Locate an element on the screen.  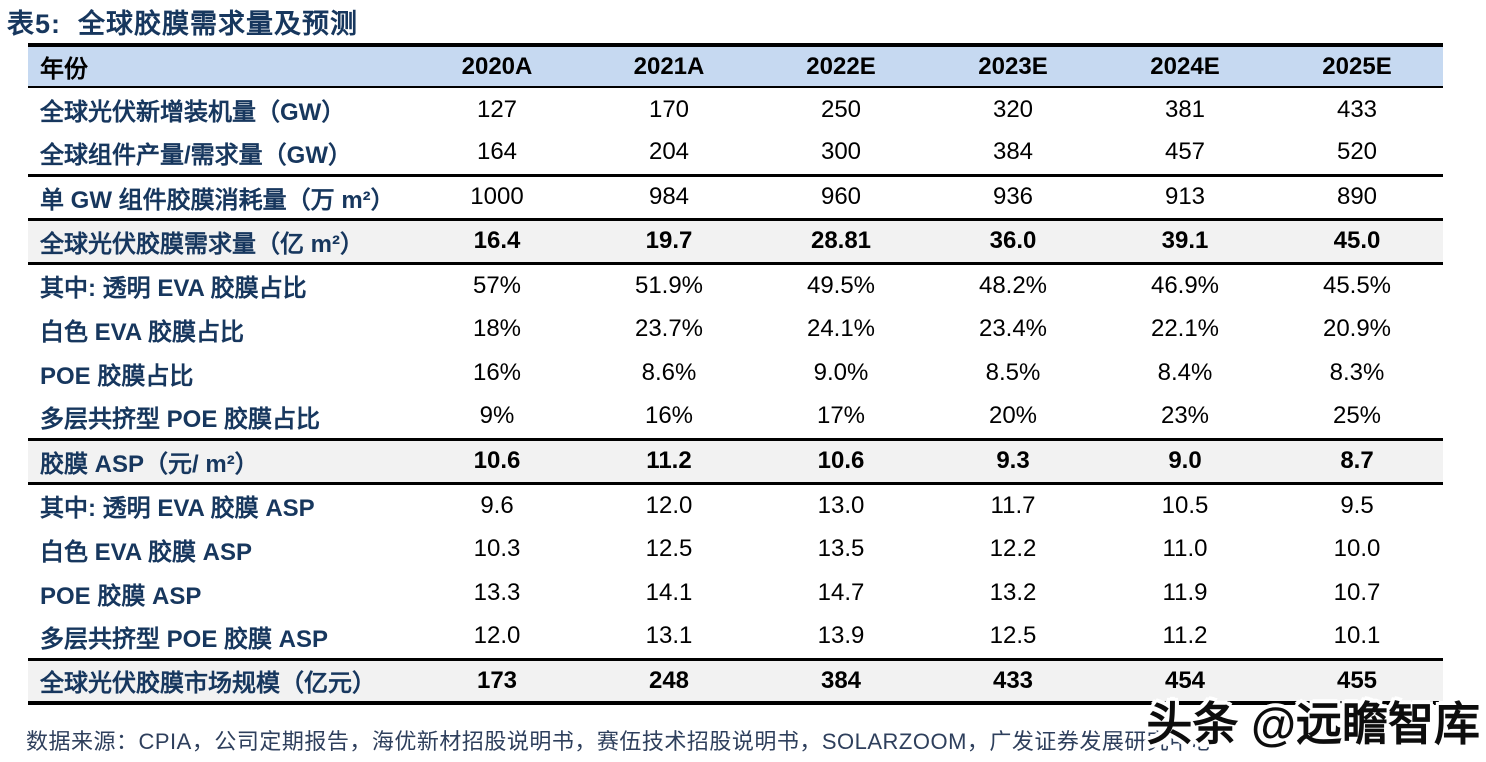
column-header: 2025E is located at coordinates (1357, 66).